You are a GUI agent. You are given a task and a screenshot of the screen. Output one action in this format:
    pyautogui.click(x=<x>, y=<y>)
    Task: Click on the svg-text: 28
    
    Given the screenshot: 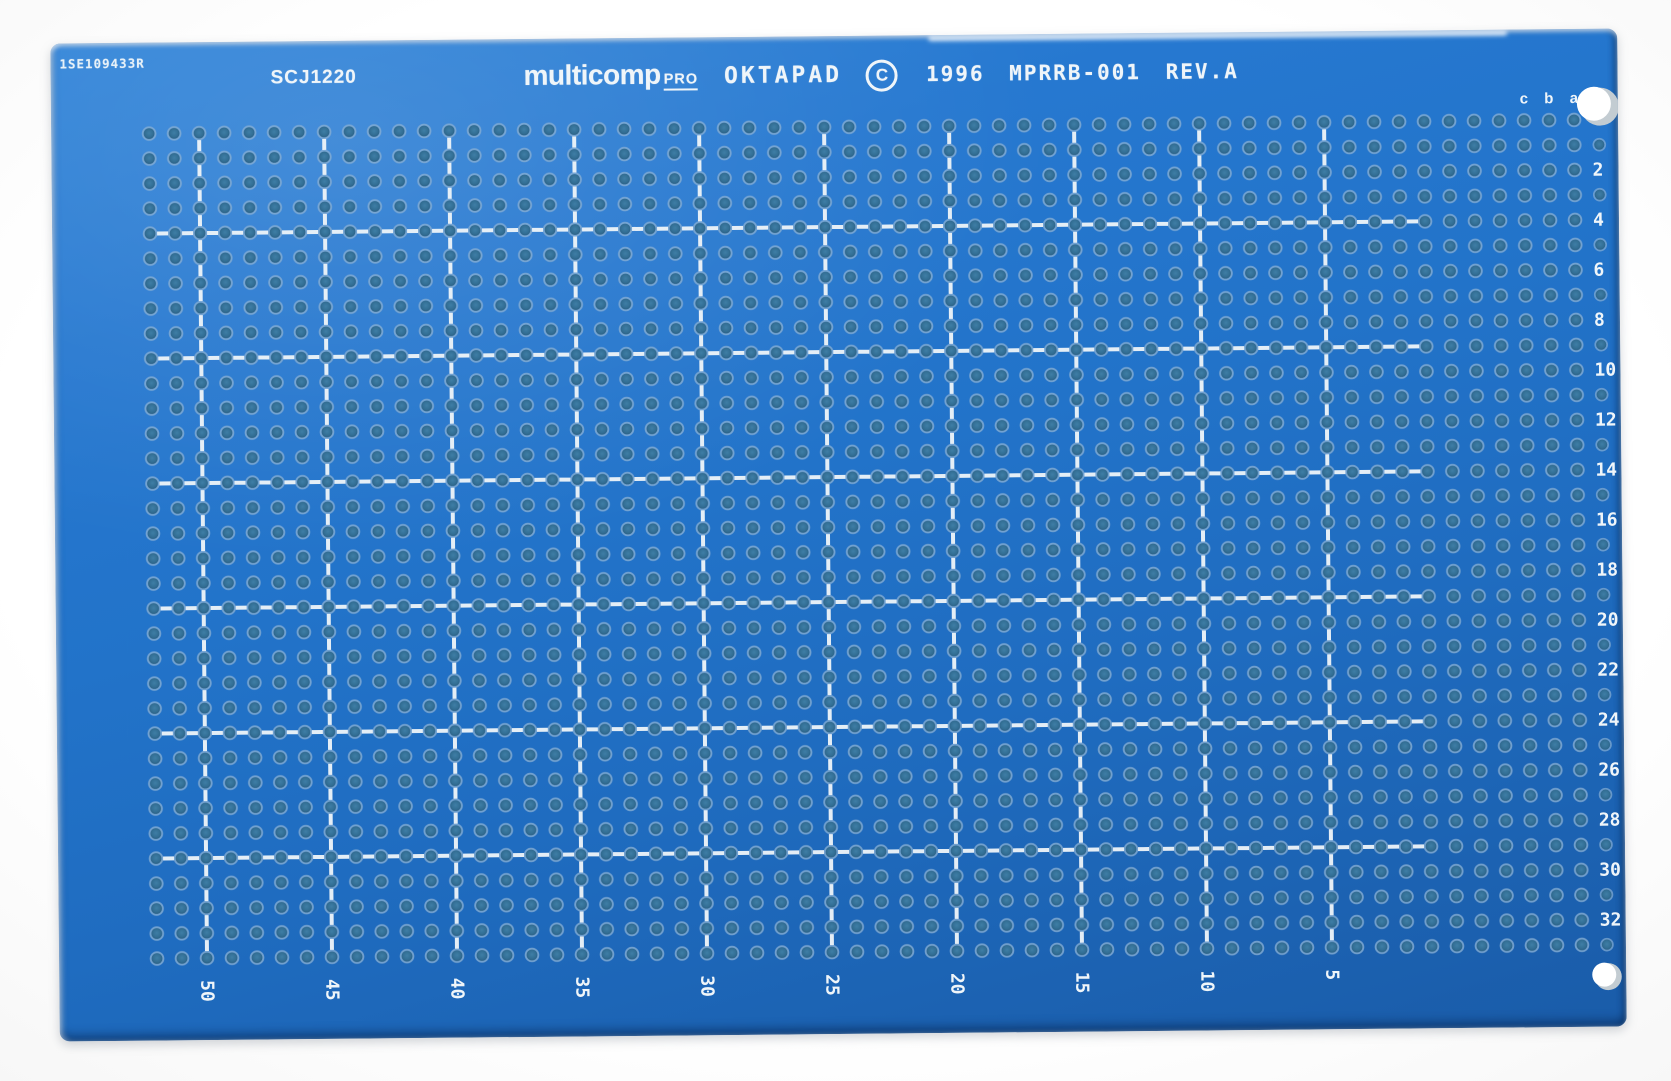 What is the action you would take?
    pyautogui.click(x=1610, y=820)
    